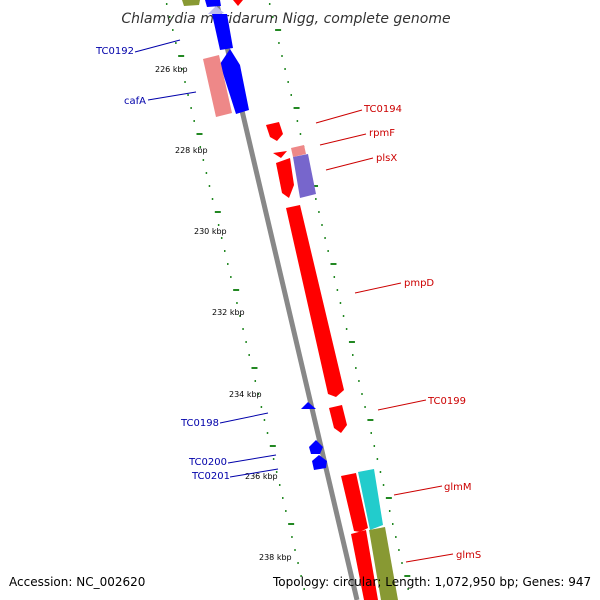  Describe the element at coordinates (370, 499) in the screenshot. I see `gene-glmm-cyan` at that location.